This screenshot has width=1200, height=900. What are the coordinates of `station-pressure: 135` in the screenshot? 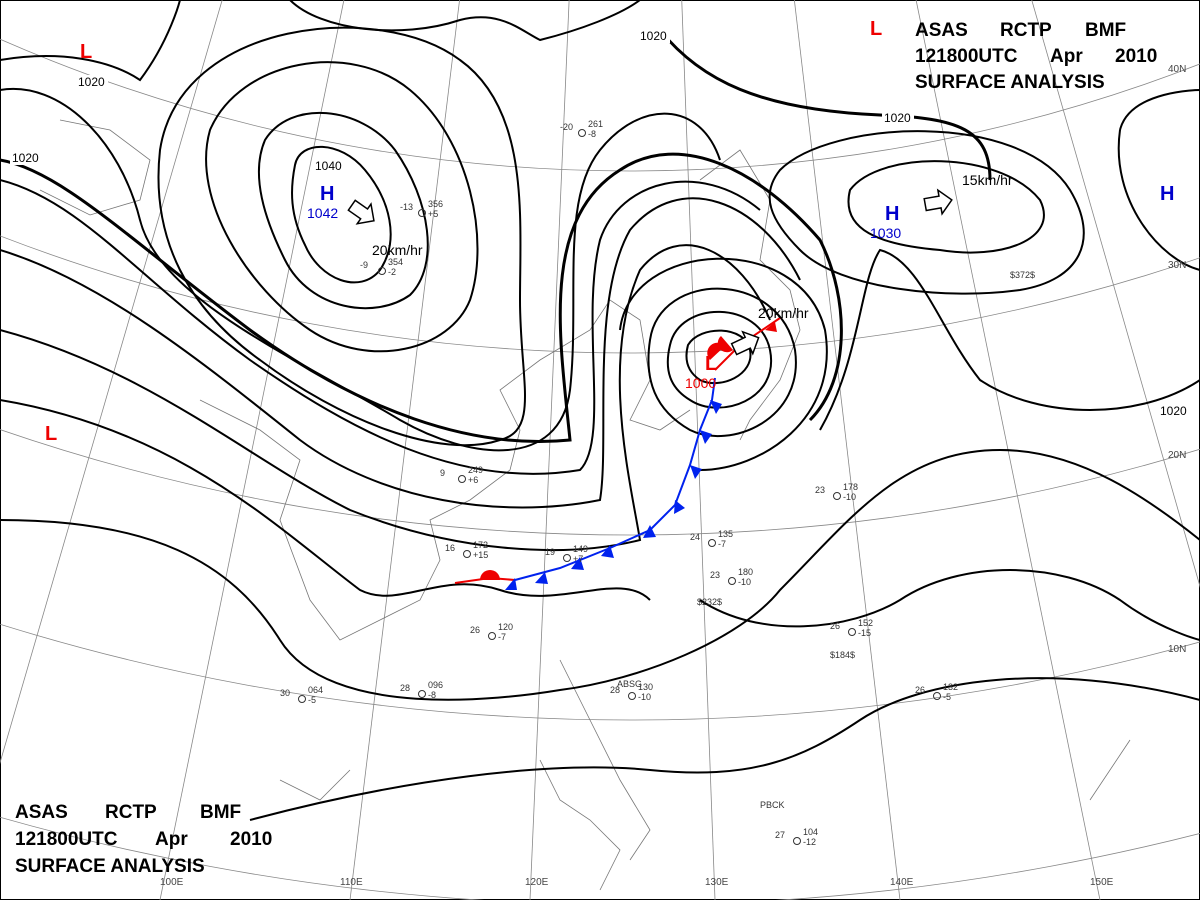 It's located at (725, 534).